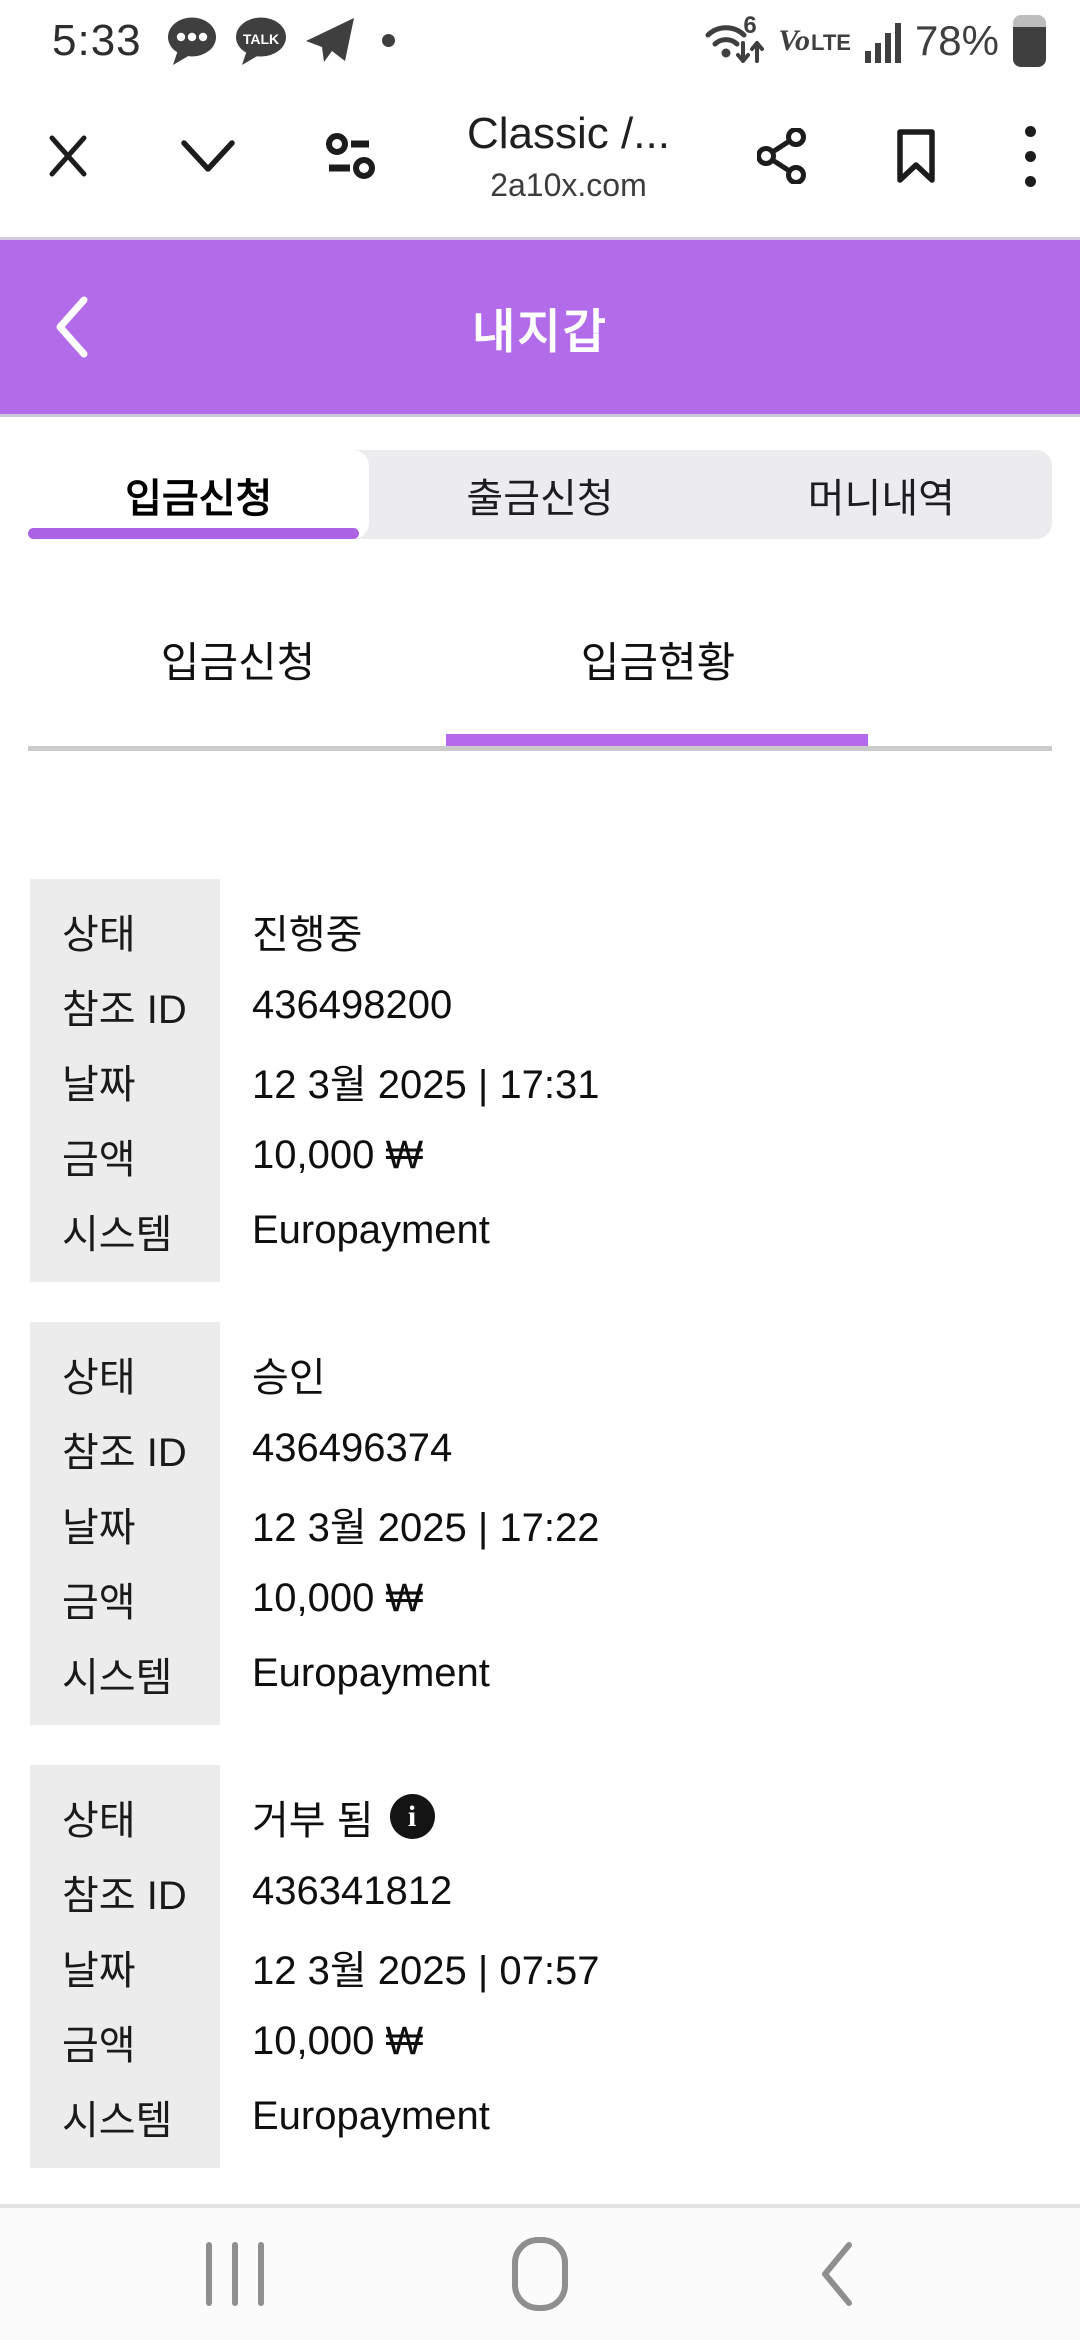 The width and height of the screenshot is (1080, 2340). I want to click on subtab-deposit-status: 입금현황, so click(658, 662).